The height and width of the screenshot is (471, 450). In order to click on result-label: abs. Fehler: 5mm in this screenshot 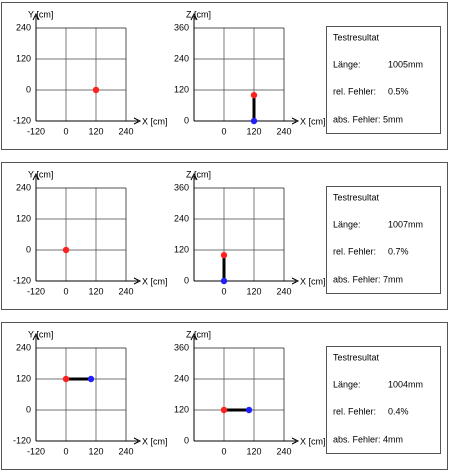, I will do `click(368, 119)`.